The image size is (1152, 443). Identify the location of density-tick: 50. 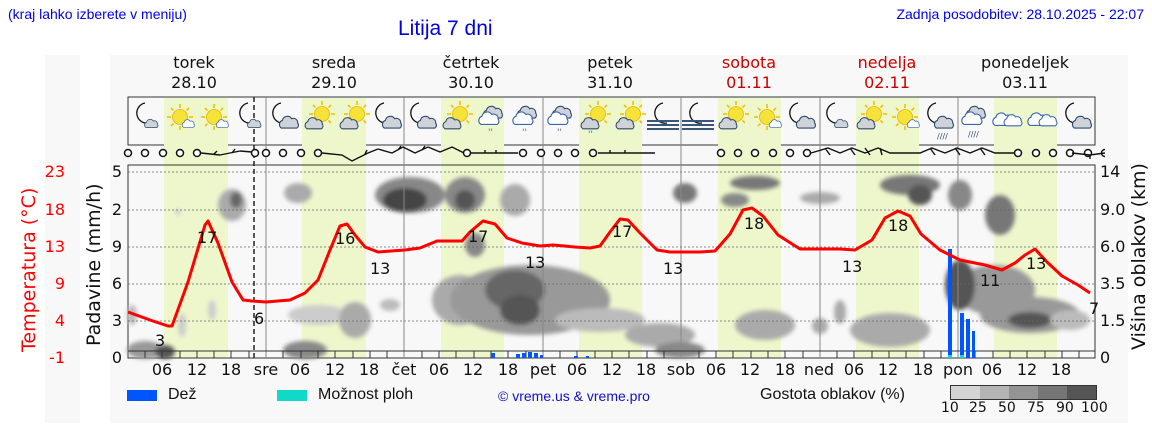
(1007, 408).